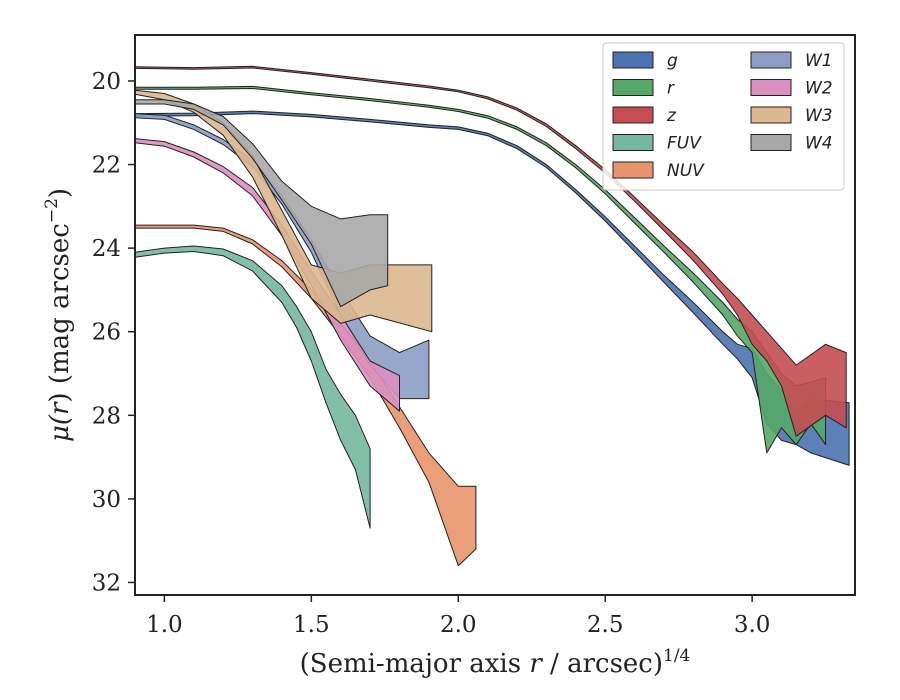  Describe the element at coordinates (605, 625) in the screenshot. I see `x-tick-label: 2.5` at that location.